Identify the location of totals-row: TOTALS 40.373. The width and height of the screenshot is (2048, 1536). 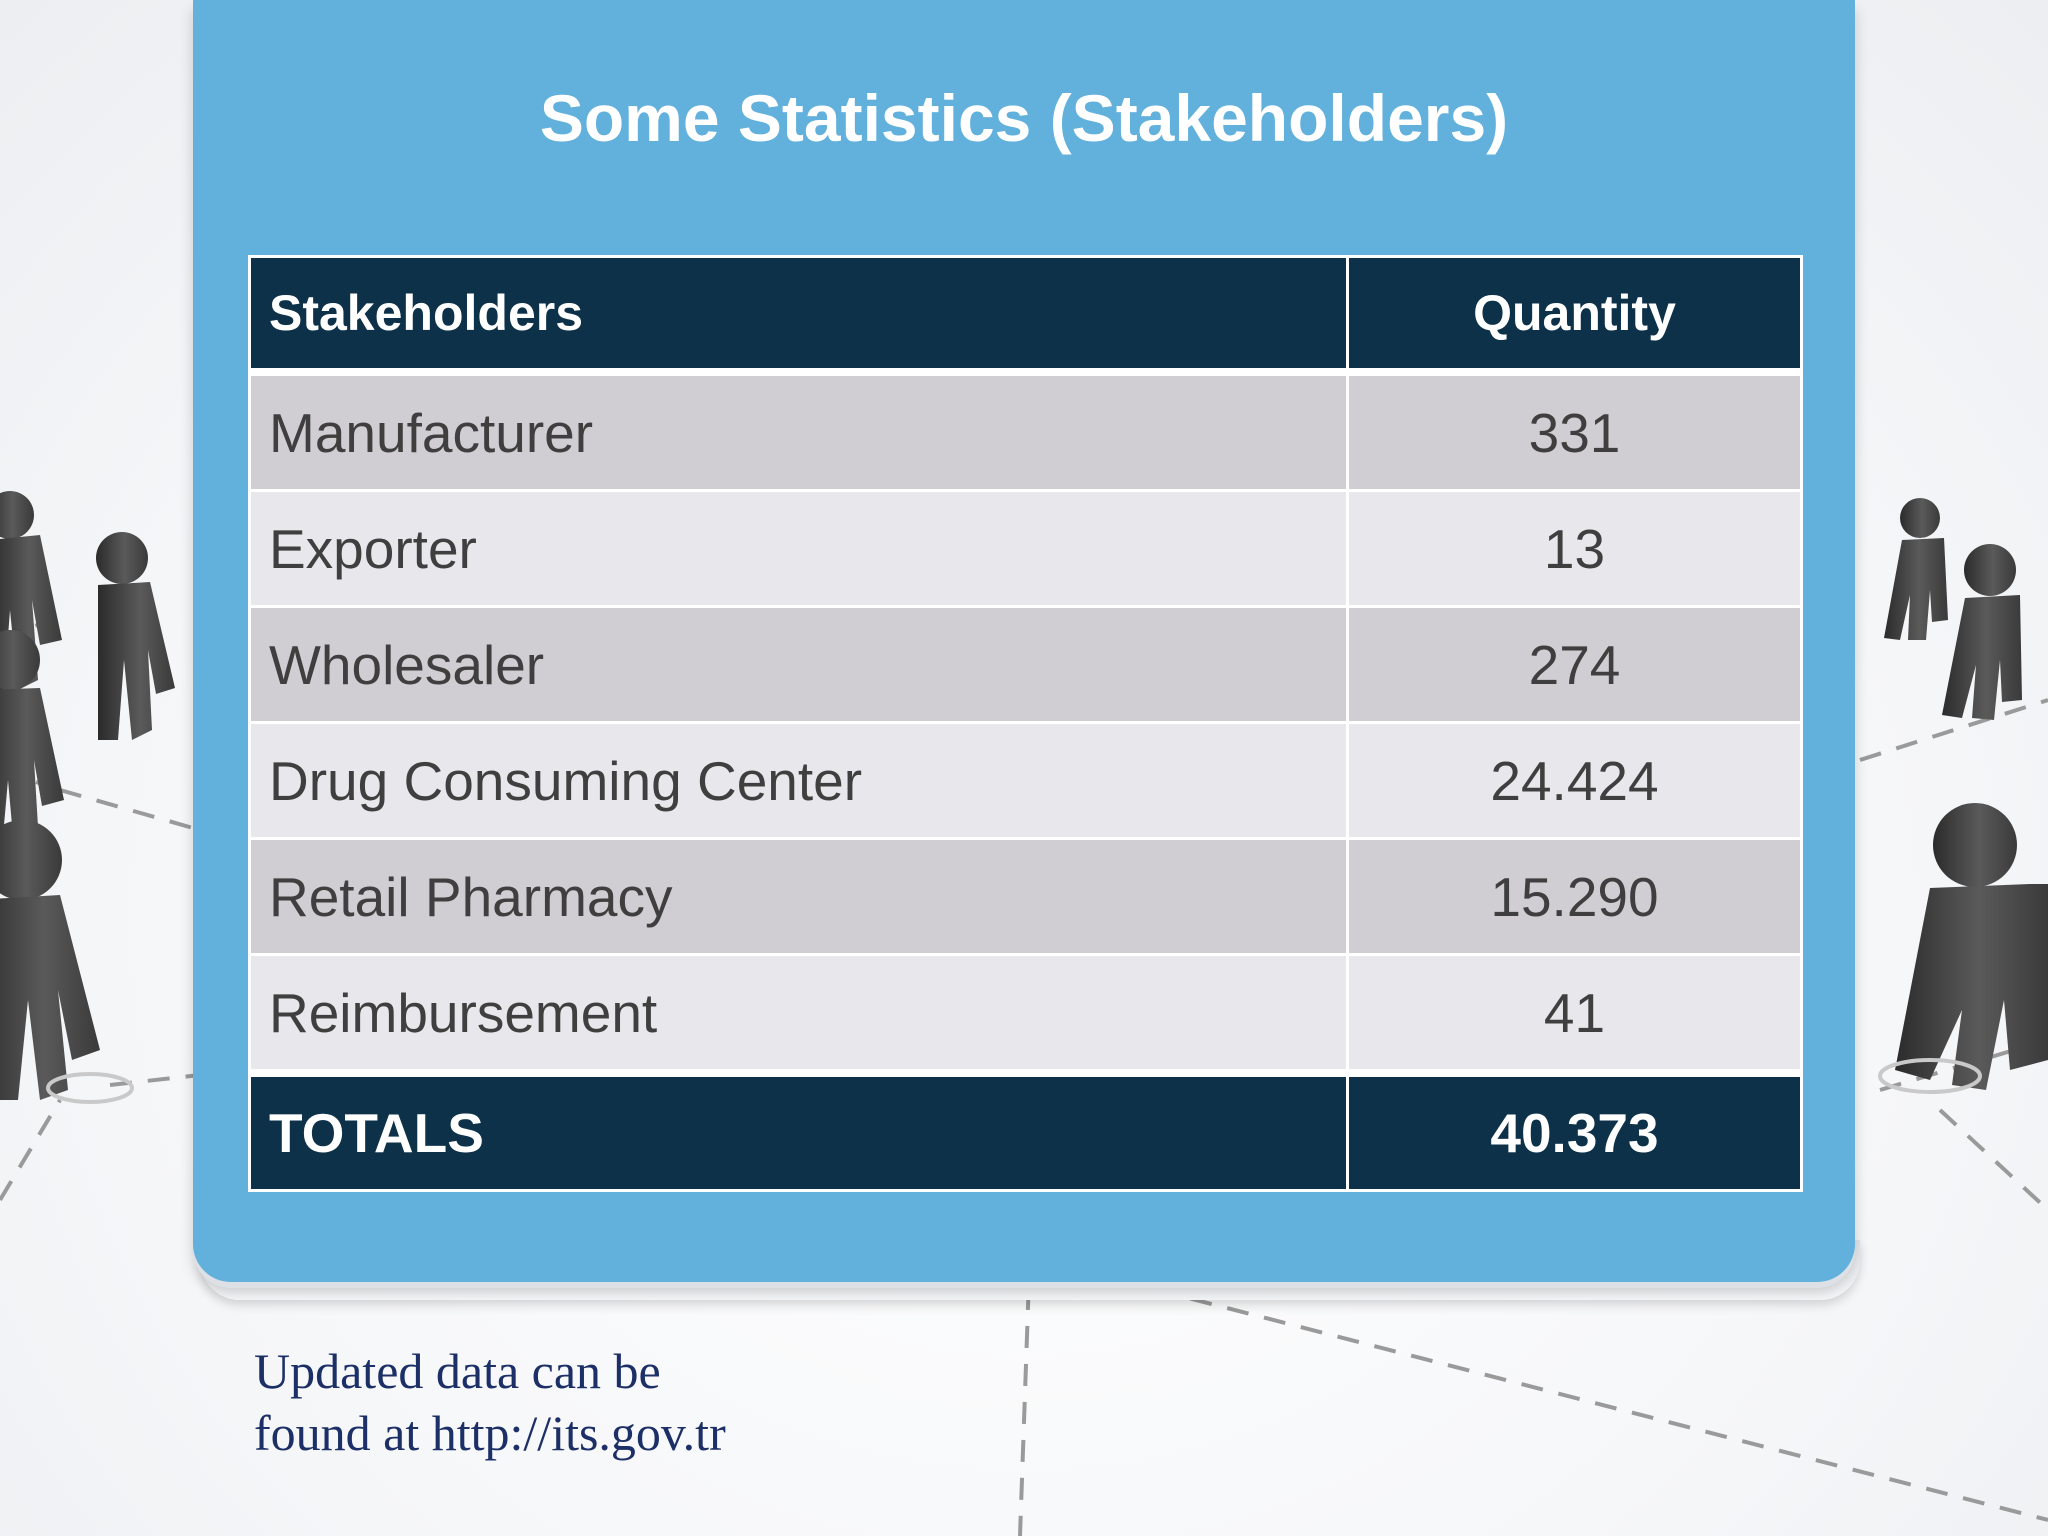
(1026, 1133).